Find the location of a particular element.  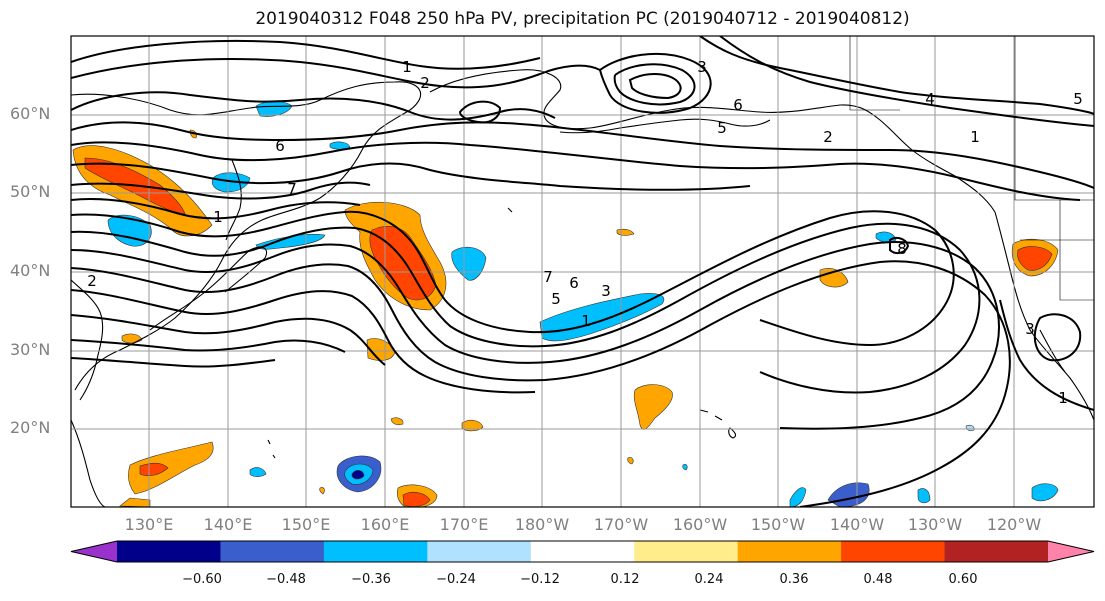

lon-label: 160°E is located at coordinates (385, 524).